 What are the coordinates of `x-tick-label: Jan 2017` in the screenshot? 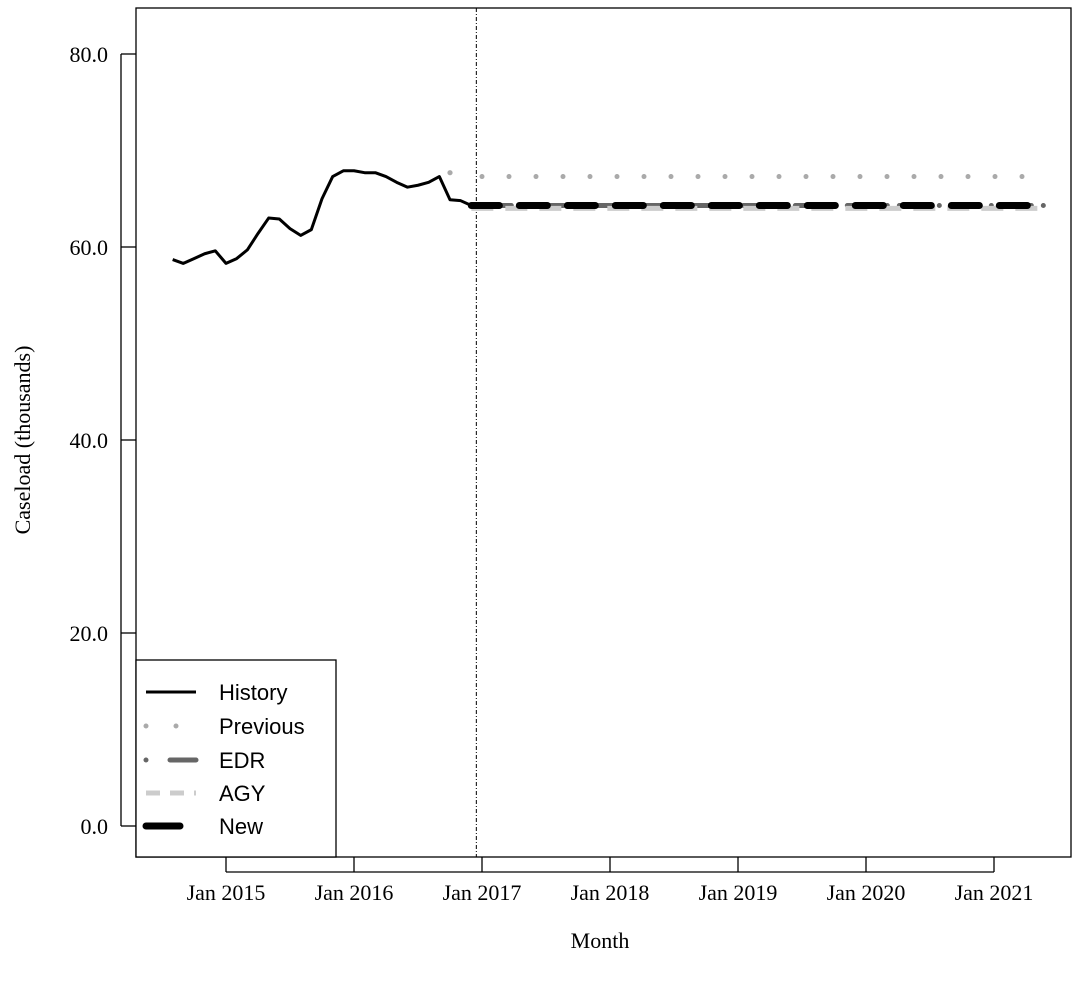 It's located at (482, 892).